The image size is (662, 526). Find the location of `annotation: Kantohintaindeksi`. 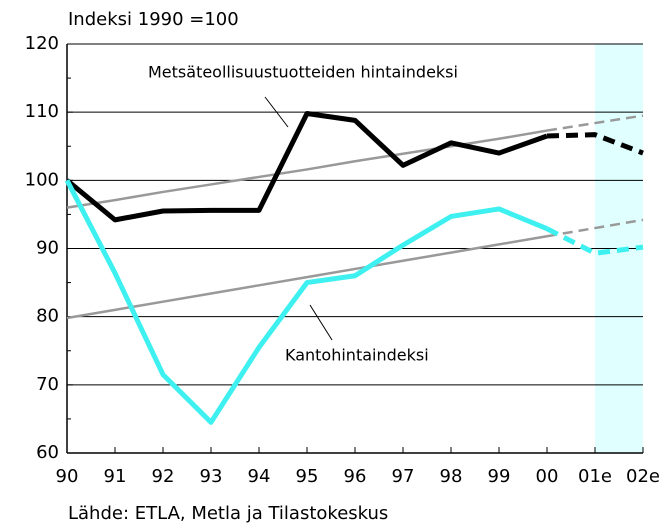

annotation: Kantohintaindeksi is located at coordinates (357, 355).